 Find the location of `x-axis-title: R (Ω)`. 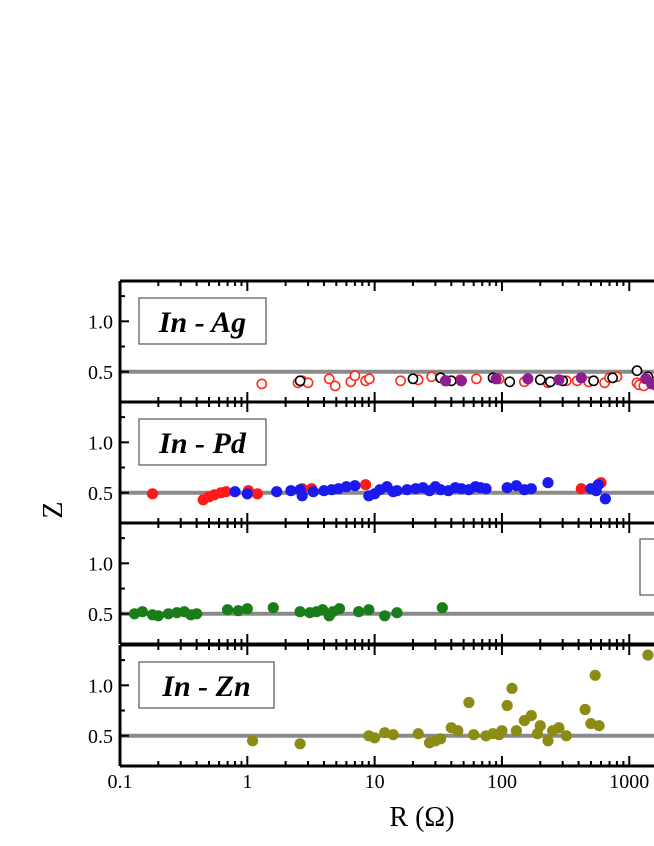

x-axis-title: R (Ω) is located at coordinates (421, 817).